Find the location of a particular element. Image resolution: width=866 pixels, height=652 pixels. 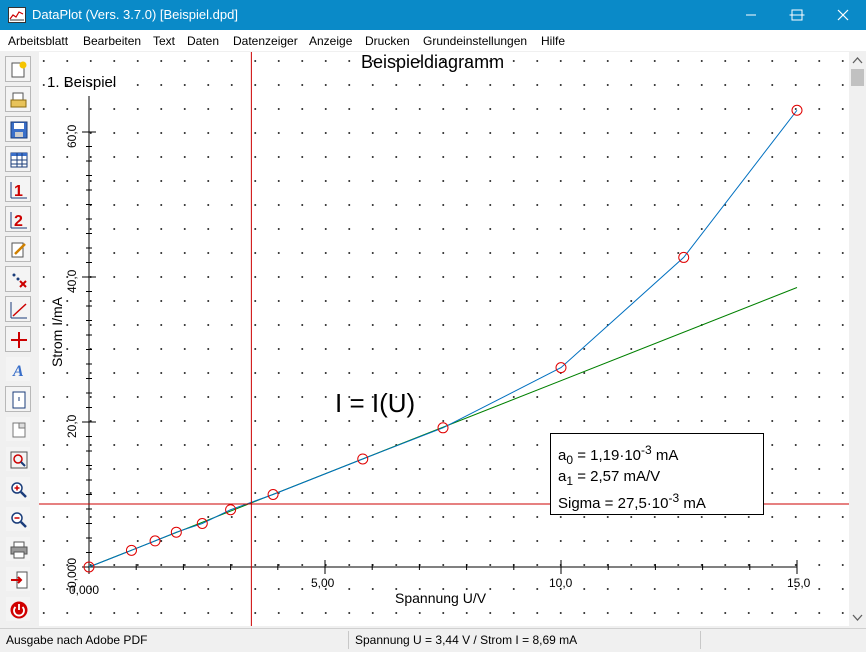

menu-drucken: Drucken is located at coordinates (387, 41).